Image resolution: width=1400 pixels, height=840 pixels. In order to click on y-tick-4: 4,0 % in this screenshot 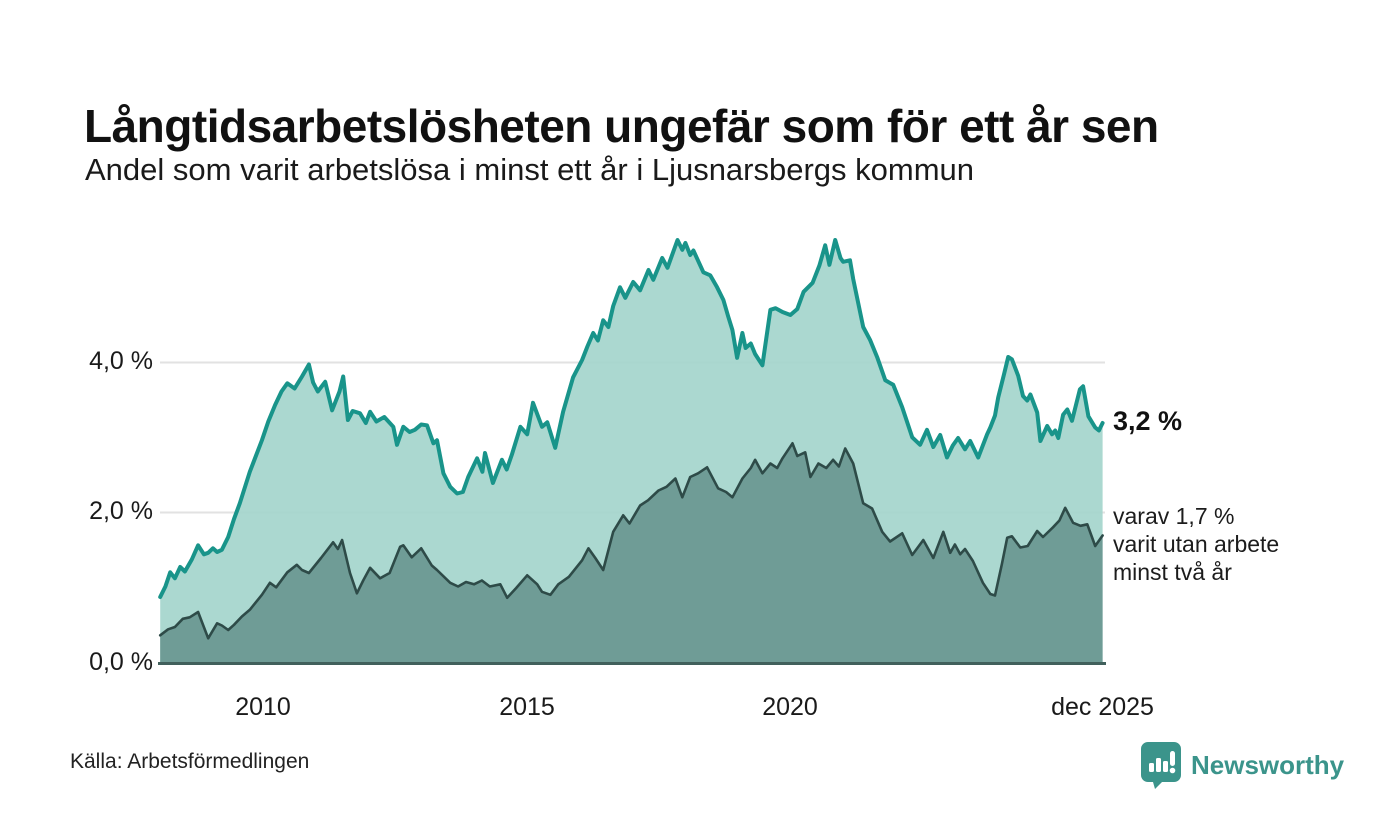, I will do `click(121, 361)`.